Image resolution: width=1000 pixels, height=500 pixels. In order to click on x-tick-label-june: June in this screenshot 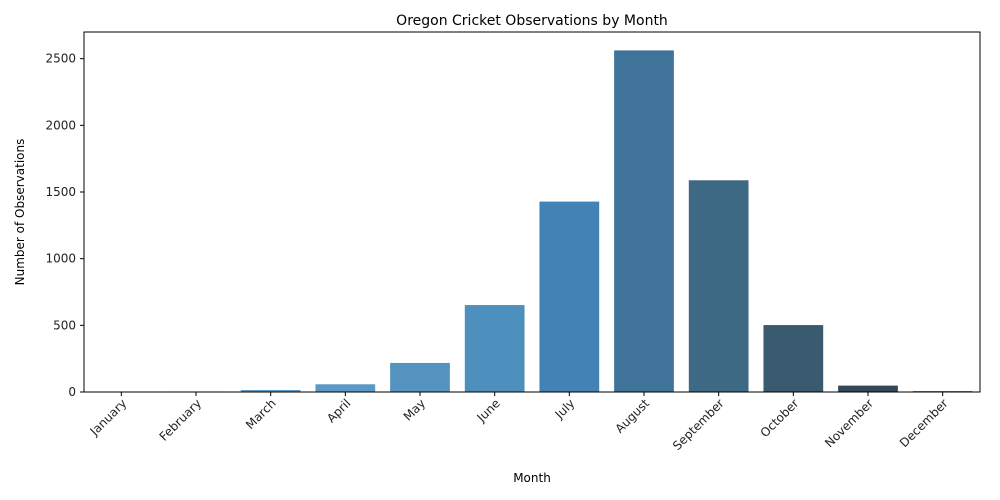, I will do `click(488, 410)`.